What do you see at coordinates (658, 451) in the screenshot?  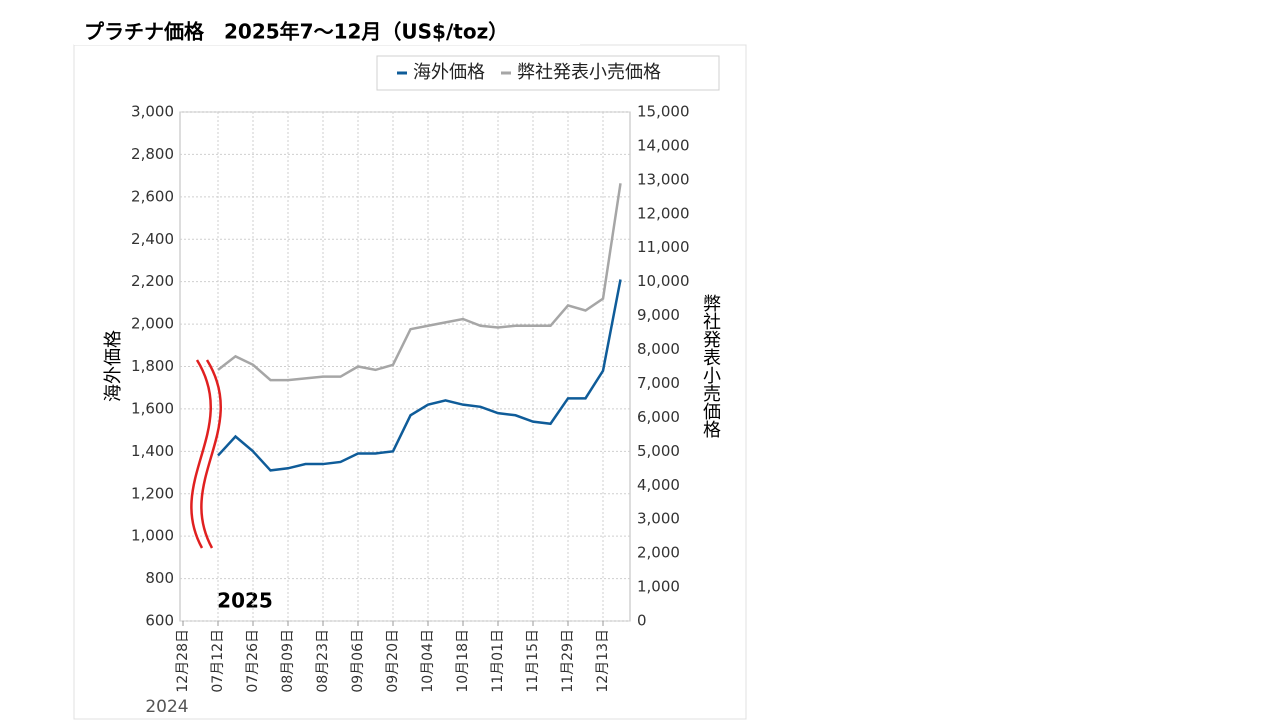 I see `y2-tick-label: 5,000` at bounding box center [658, 451].